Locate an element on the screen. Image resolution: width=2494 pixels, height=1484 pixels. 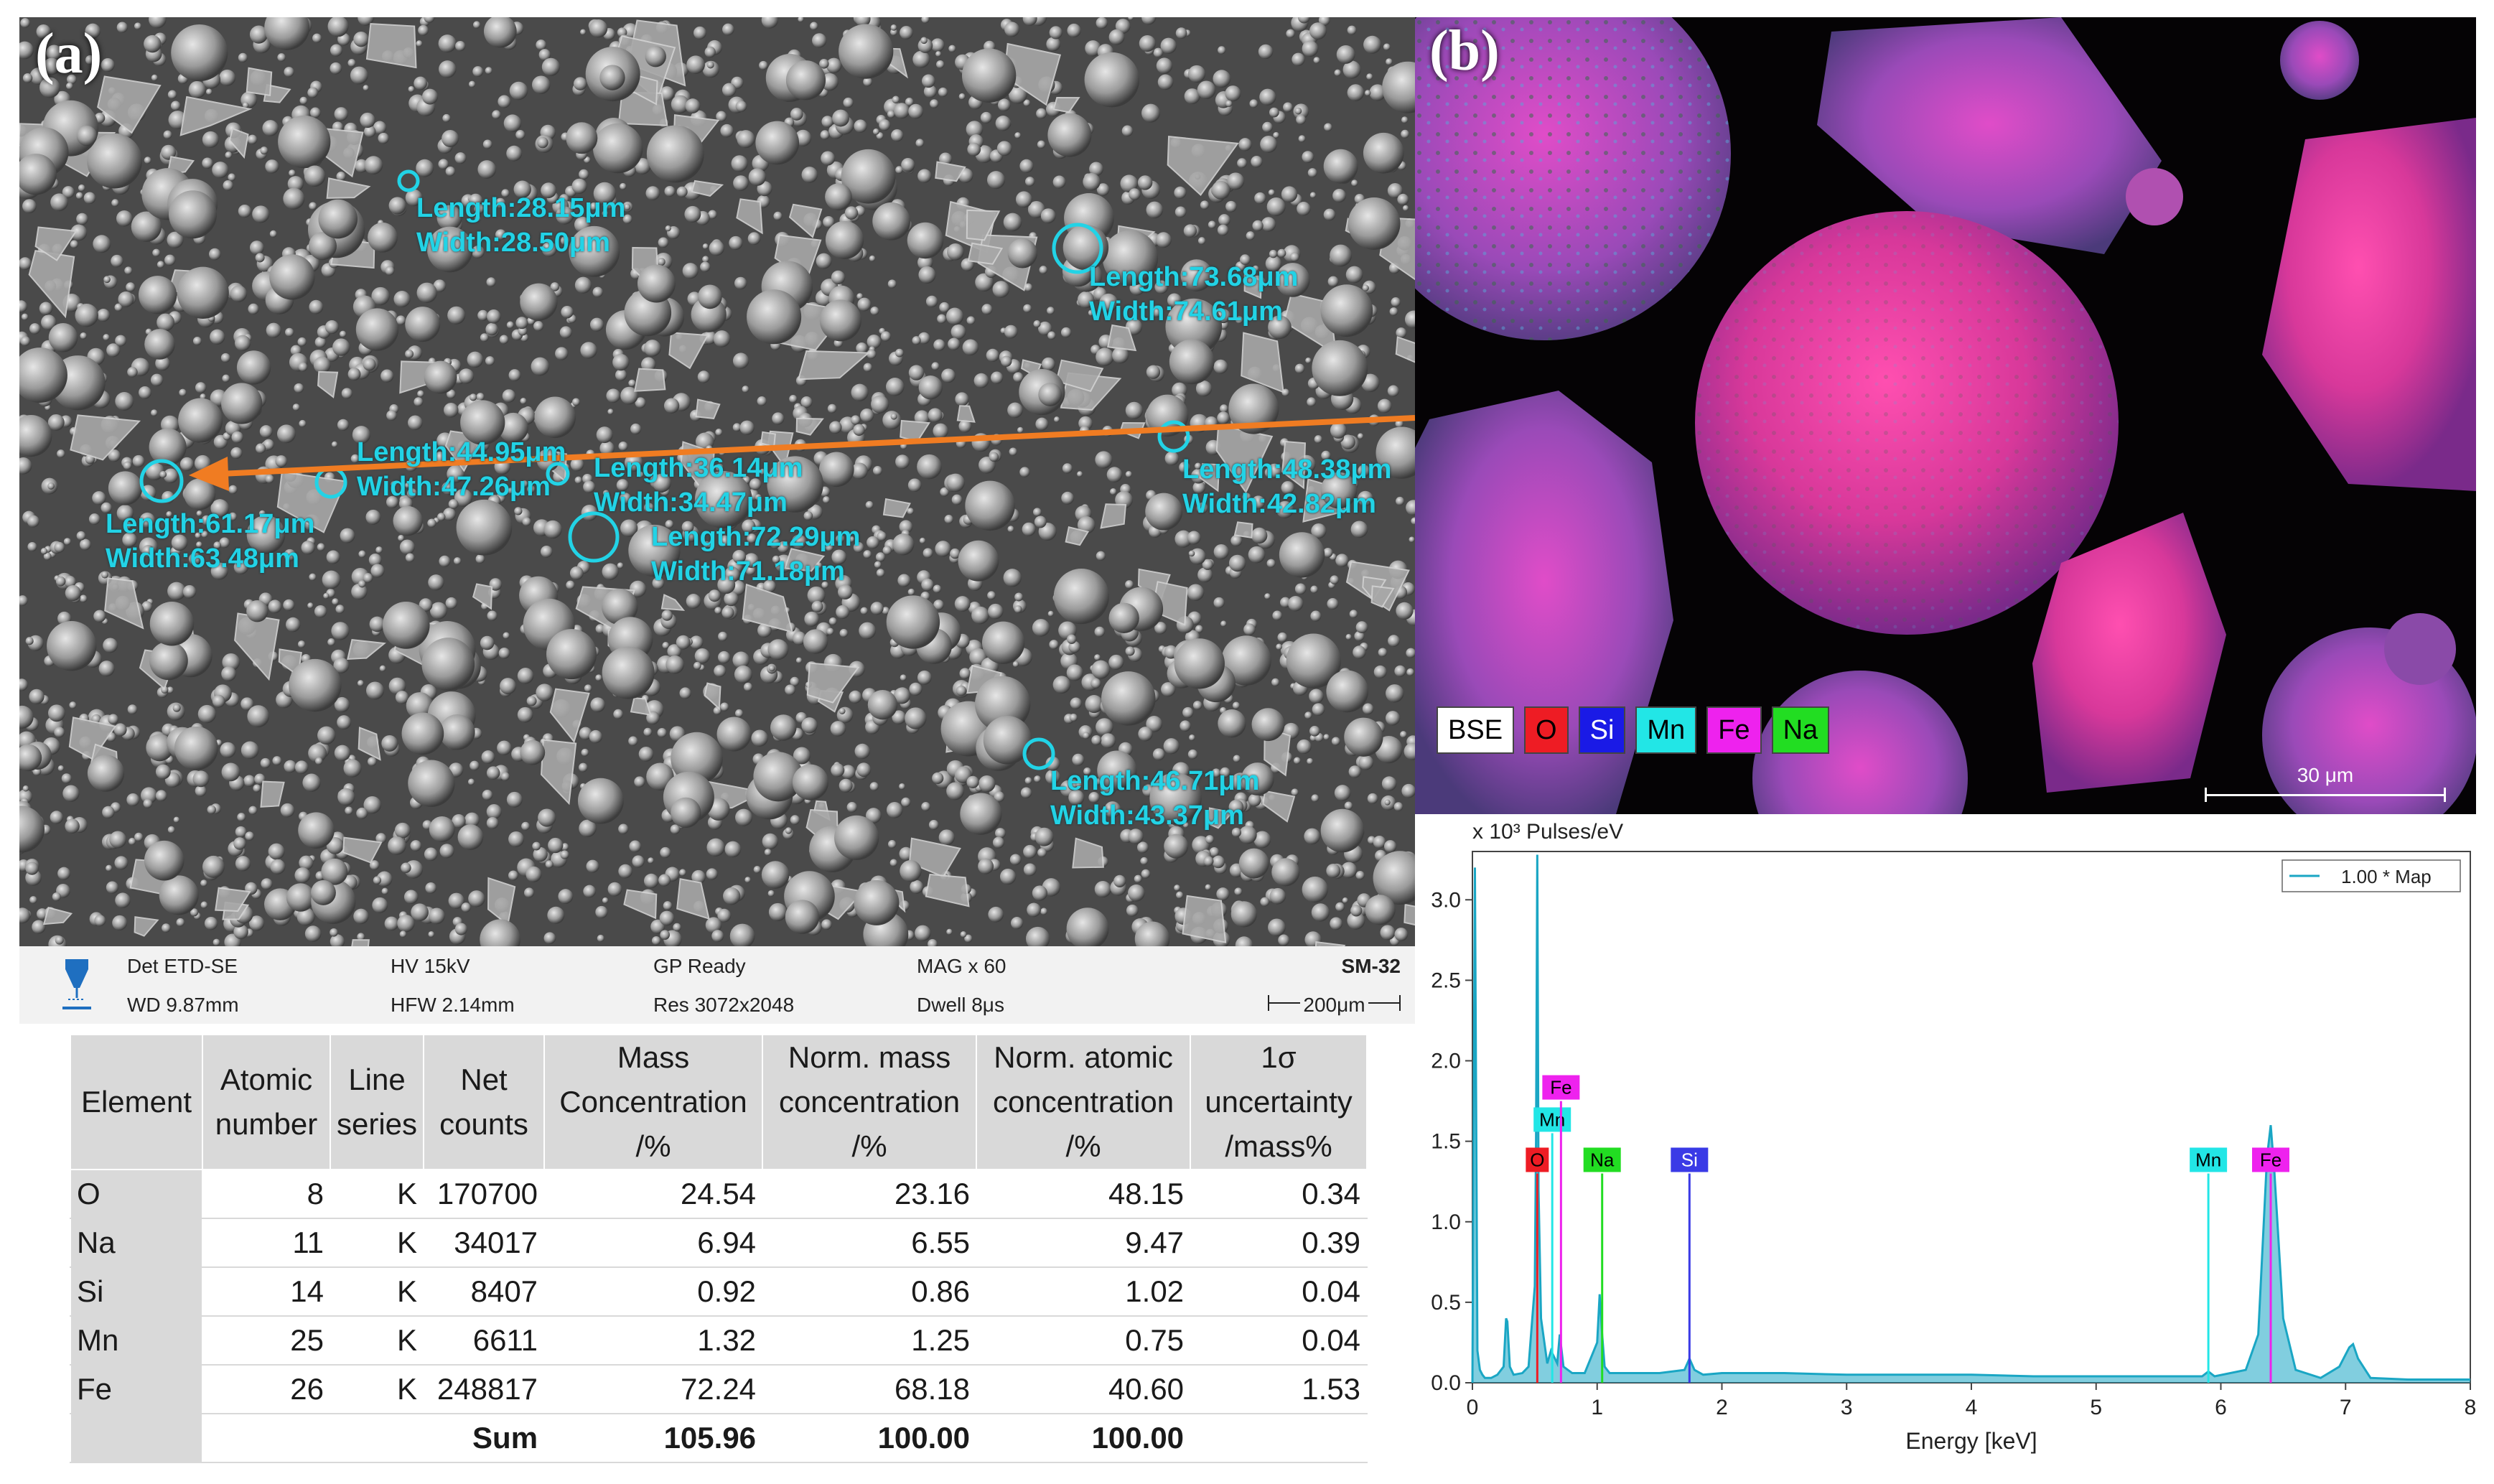
x-tick-label: 2 is located at coordinates (1722, 1407).